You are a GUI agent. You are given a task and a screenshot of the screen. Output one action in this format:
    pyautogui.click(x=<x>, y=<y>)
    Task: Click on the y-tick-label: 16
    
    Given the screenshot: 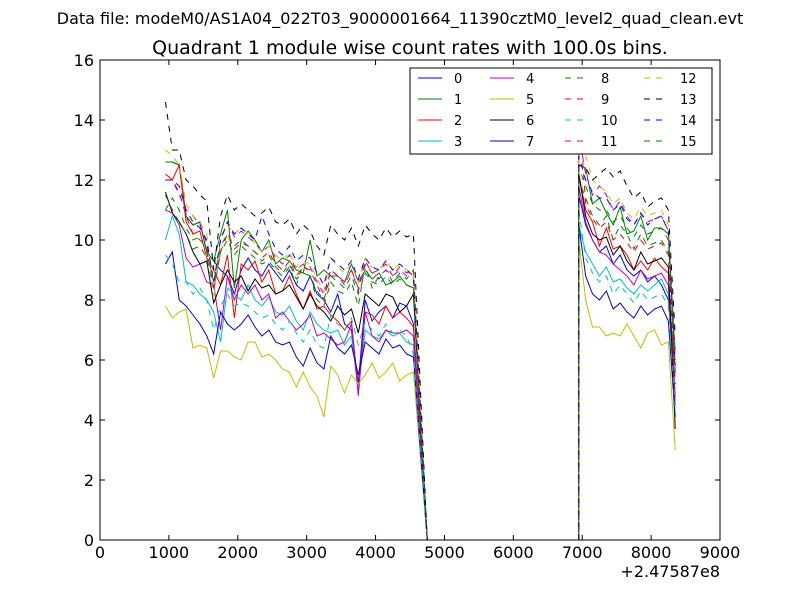 What is the action you would take?
    pyautogui.click(x=84, y=60)
    